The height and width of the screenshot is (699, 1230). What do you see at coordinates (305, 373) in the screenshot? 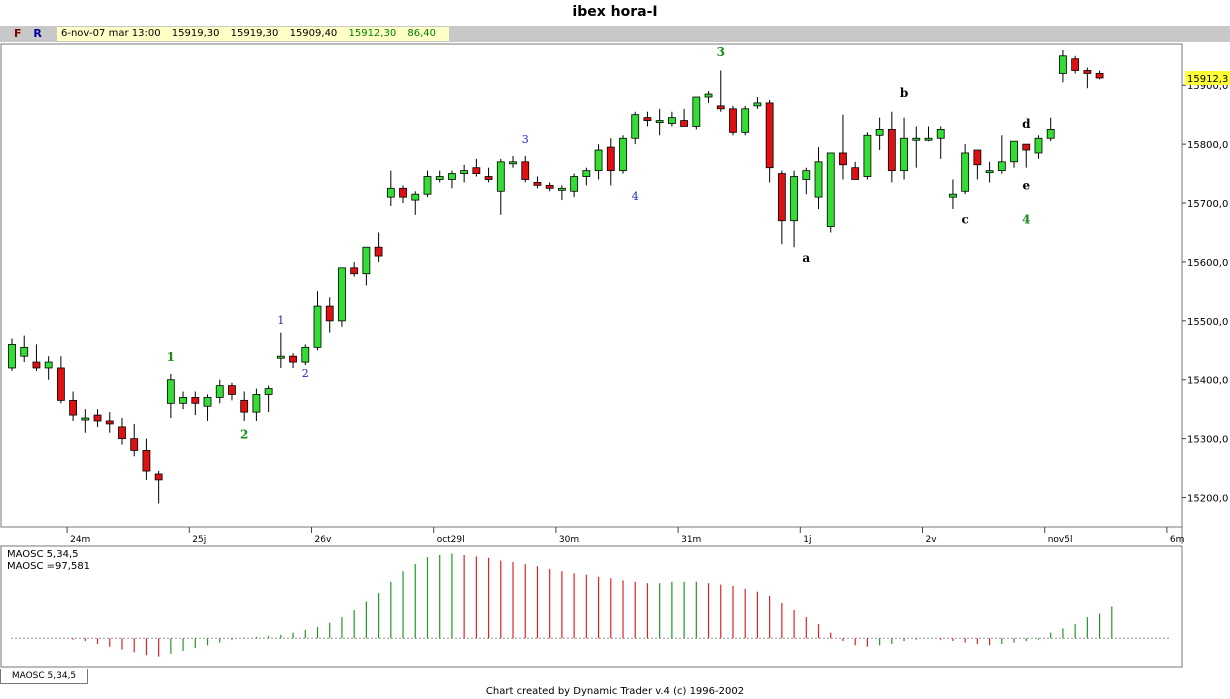
I see `wave-label: 2` at bounding box center [305, 373].